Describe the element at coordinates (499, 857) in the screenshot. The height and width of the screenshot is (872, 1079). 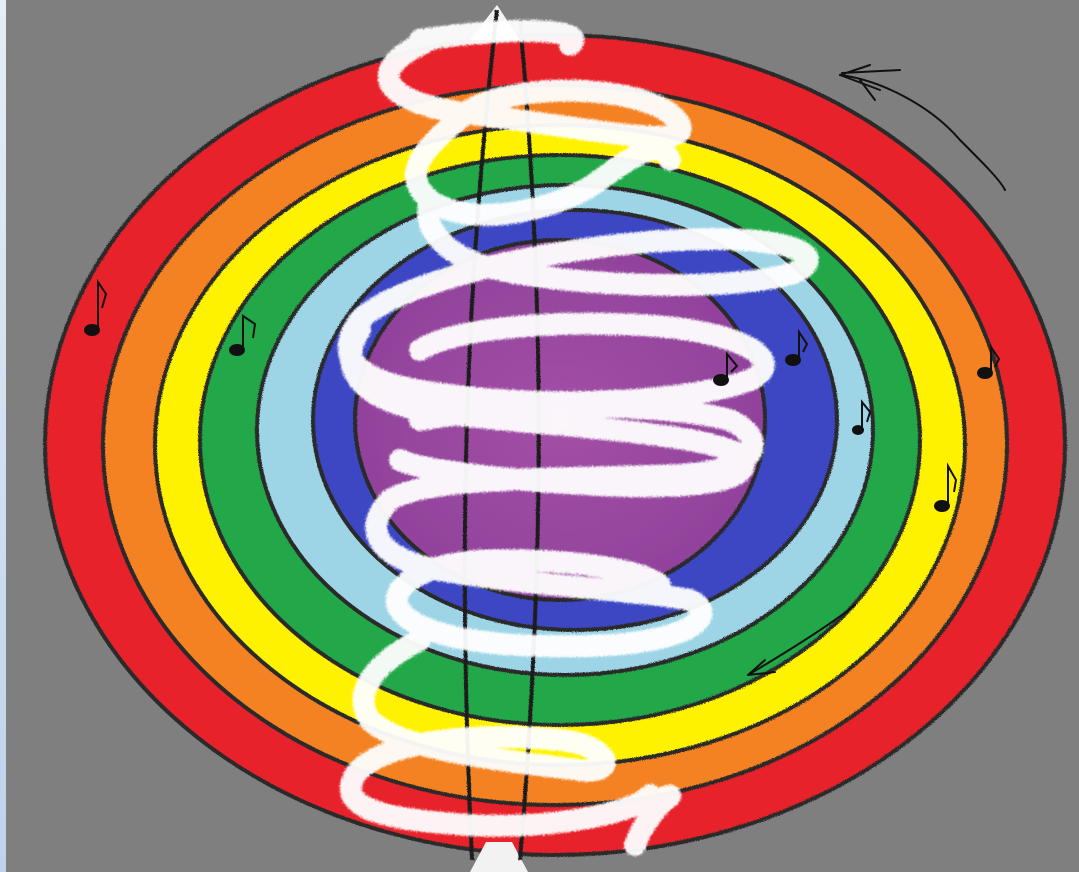
I see `bottom-spike` at that location.